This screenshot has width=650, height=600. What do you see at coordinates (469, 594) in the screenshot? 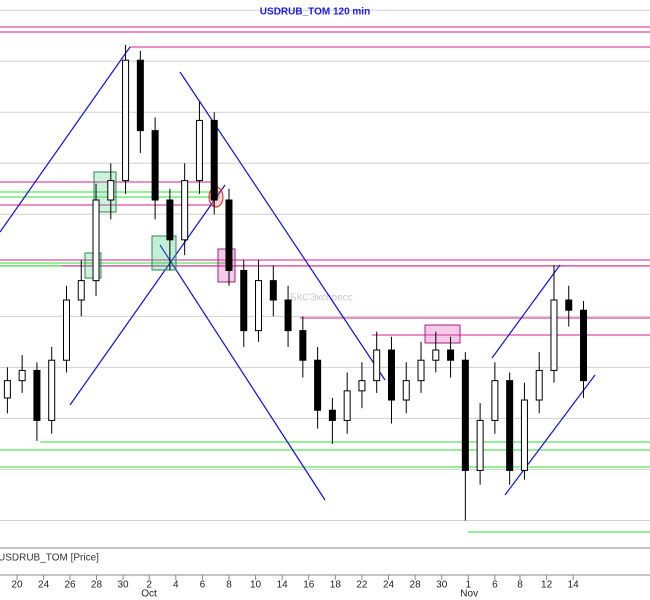
I see `month-label: Nov` at bounding box center [469, 594].